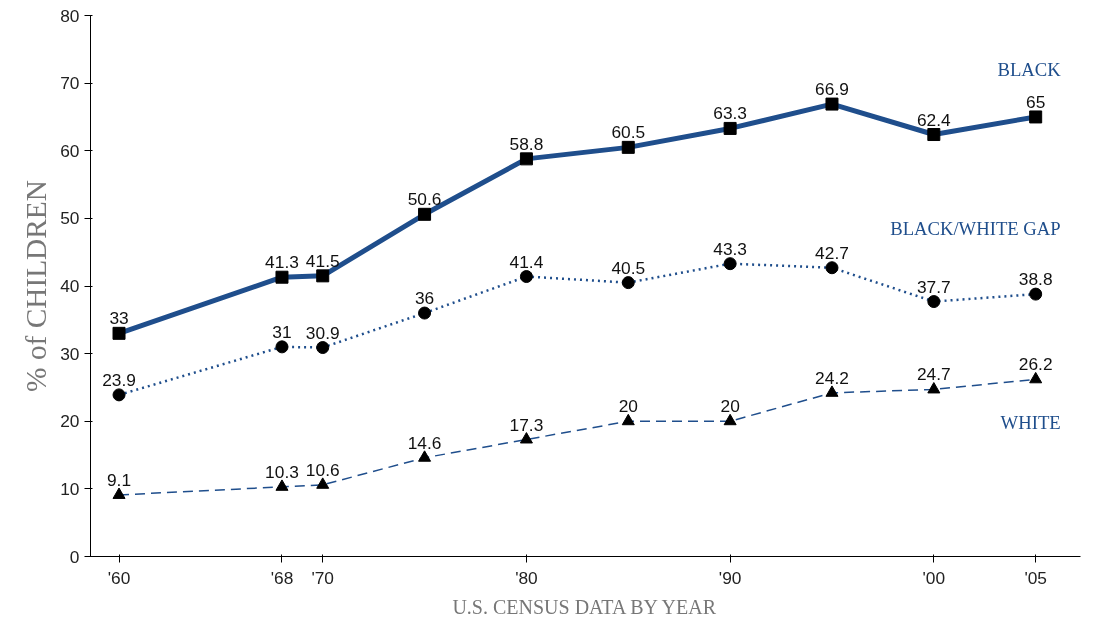 The width and height of the screenshot is (1107, 625). Describe the element at coordinates (526, 143) in the screenshot. I see `data-label: 58.8` at that location.